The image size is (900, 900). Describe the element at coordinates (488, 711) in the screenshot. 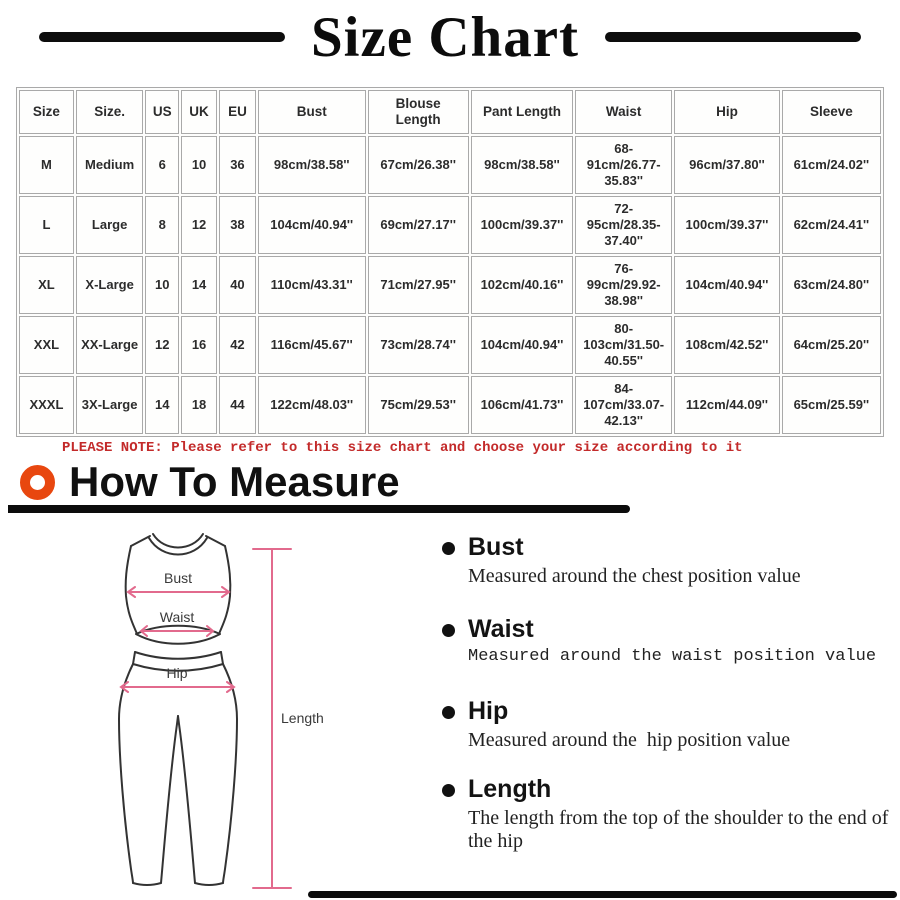

I see `measure-item-label: Hip` at that location.